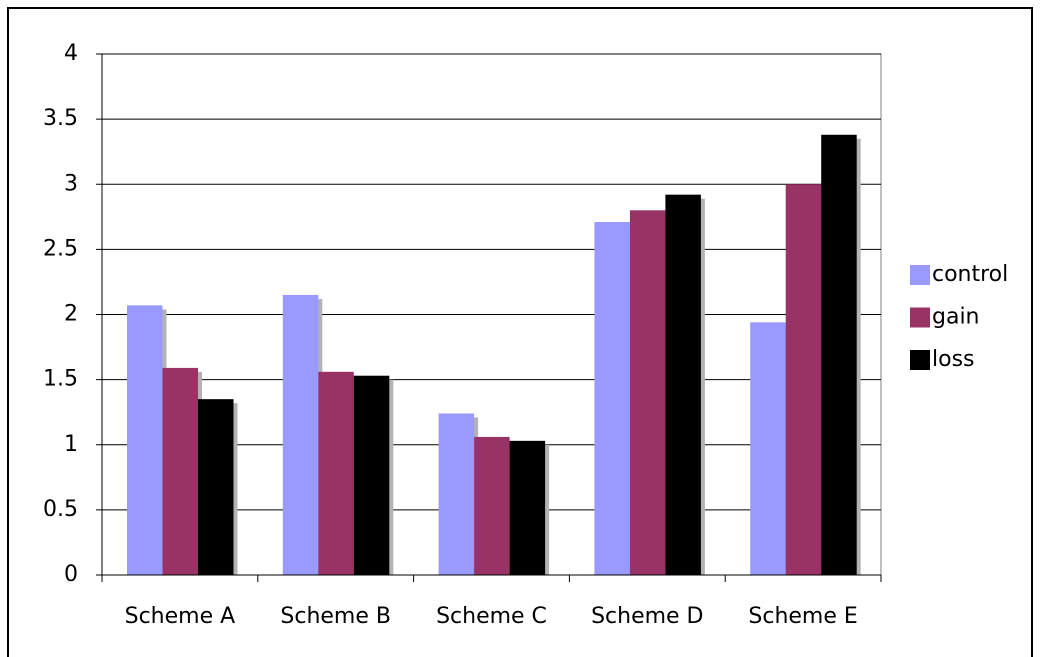 This screenshot has height=657, width=1040. I want to click on x-tick-label: Scheme C, so click(491, 616).